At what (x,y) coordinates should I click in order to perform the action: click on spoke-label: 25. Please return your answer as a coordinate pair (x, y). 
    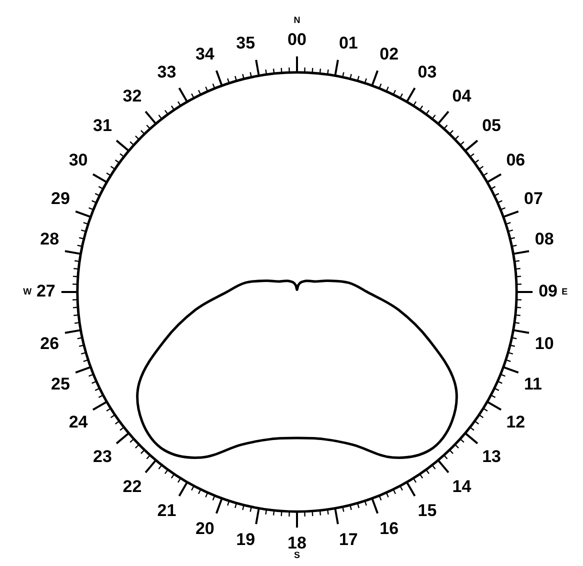
    Looking at the image, I should click on (60, 384).